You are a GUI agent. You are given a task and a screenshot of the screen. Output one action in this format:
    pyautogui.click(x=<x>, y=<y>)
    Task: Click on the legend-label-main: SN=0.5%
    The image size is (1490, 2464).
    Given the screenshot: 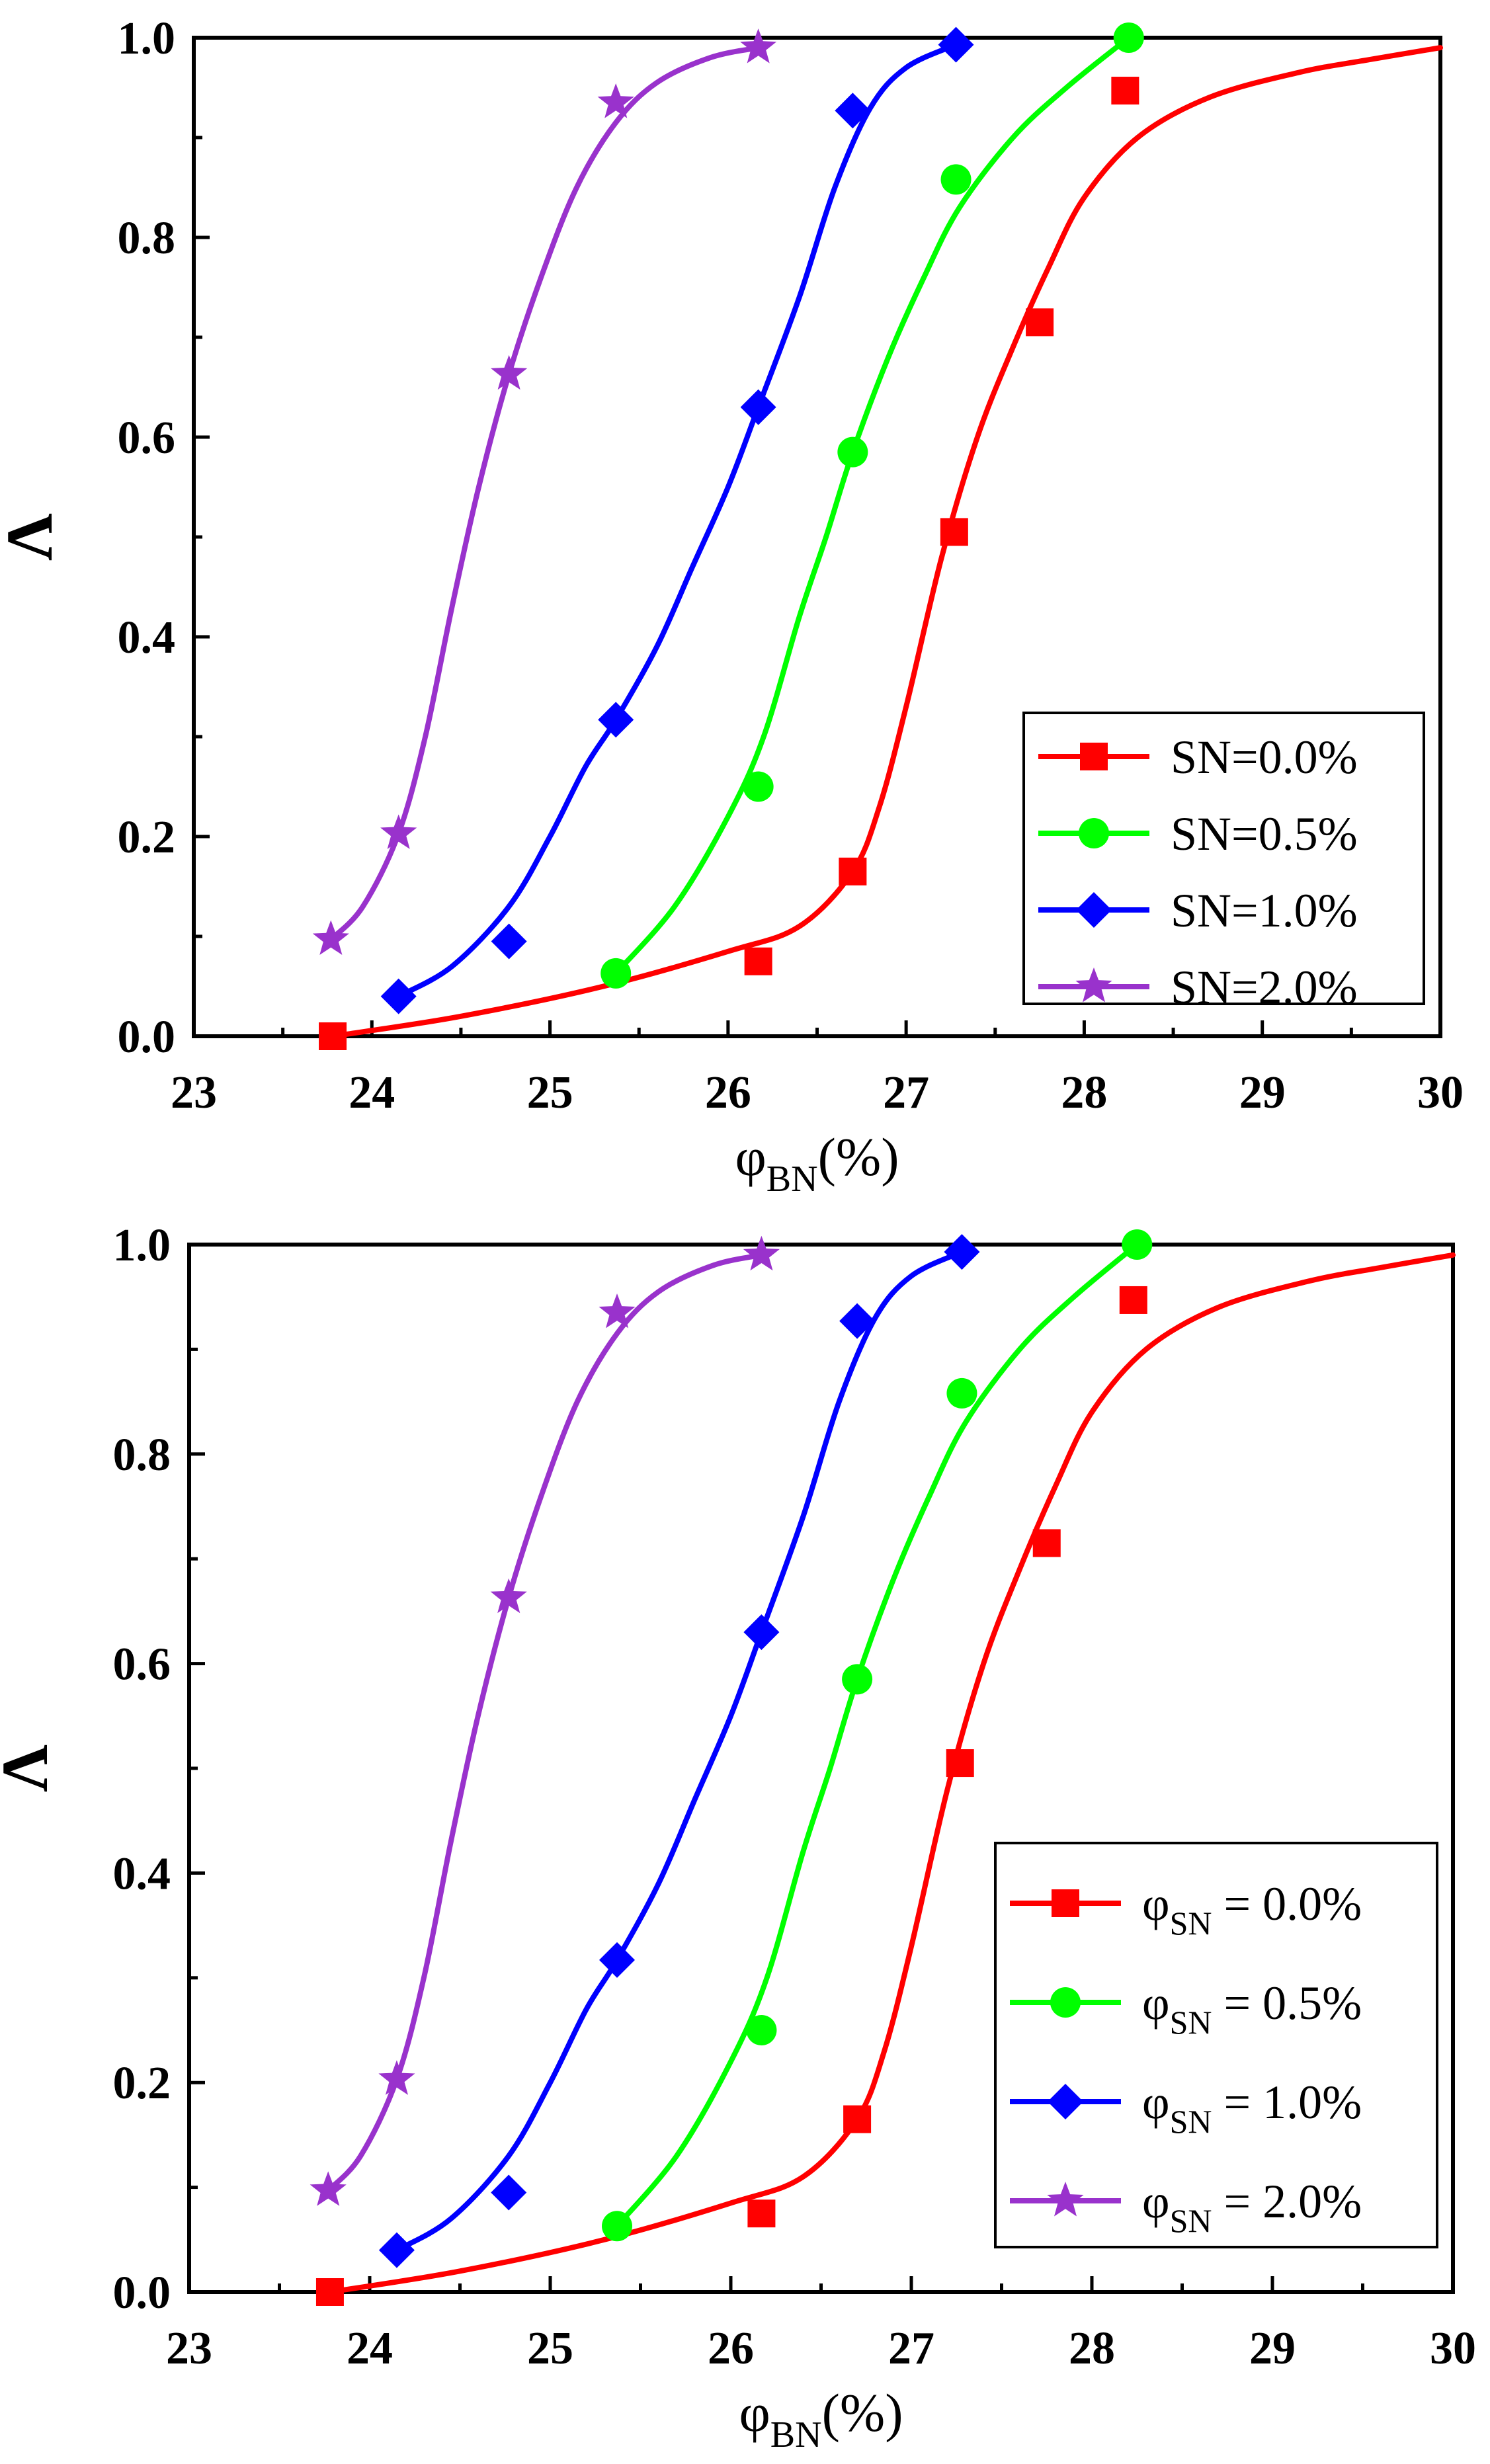 What is the action you would take?
    pyautogui.click(x=1264, y=834)
    